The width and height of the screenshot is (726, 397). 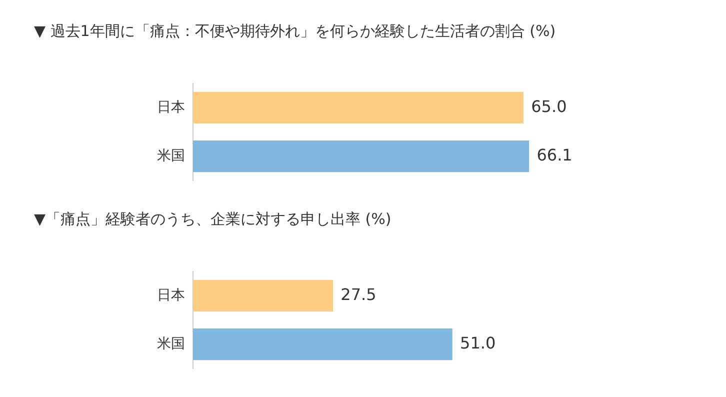 What do you see at coordinates (213, 219) in the screenshot?
I see `chart-title: ▼「痛点」経験者のうち、企業に対する申し出率 (%)` at bounding box center [213, 219].